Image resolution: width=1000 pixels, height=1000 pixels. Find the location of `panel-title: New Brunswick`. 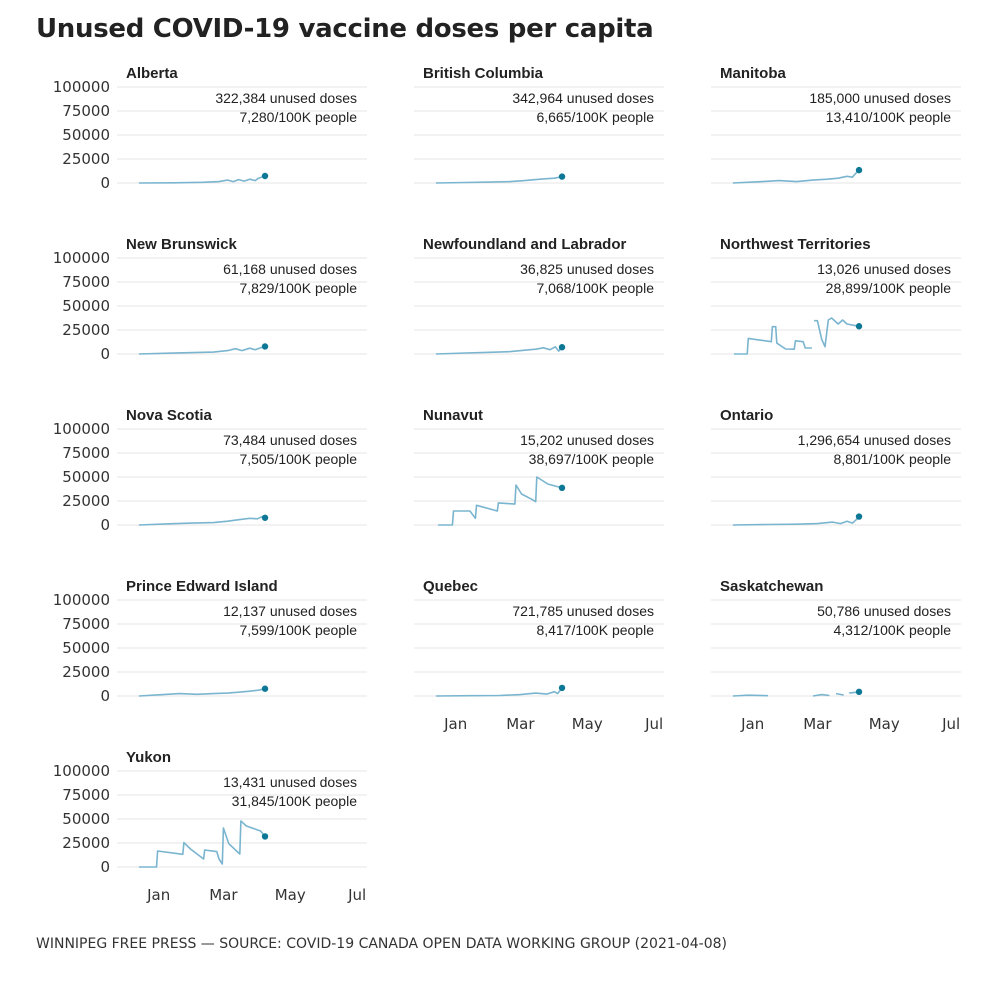

panel-title: New Brunswick is located at coordinates (182, 244).